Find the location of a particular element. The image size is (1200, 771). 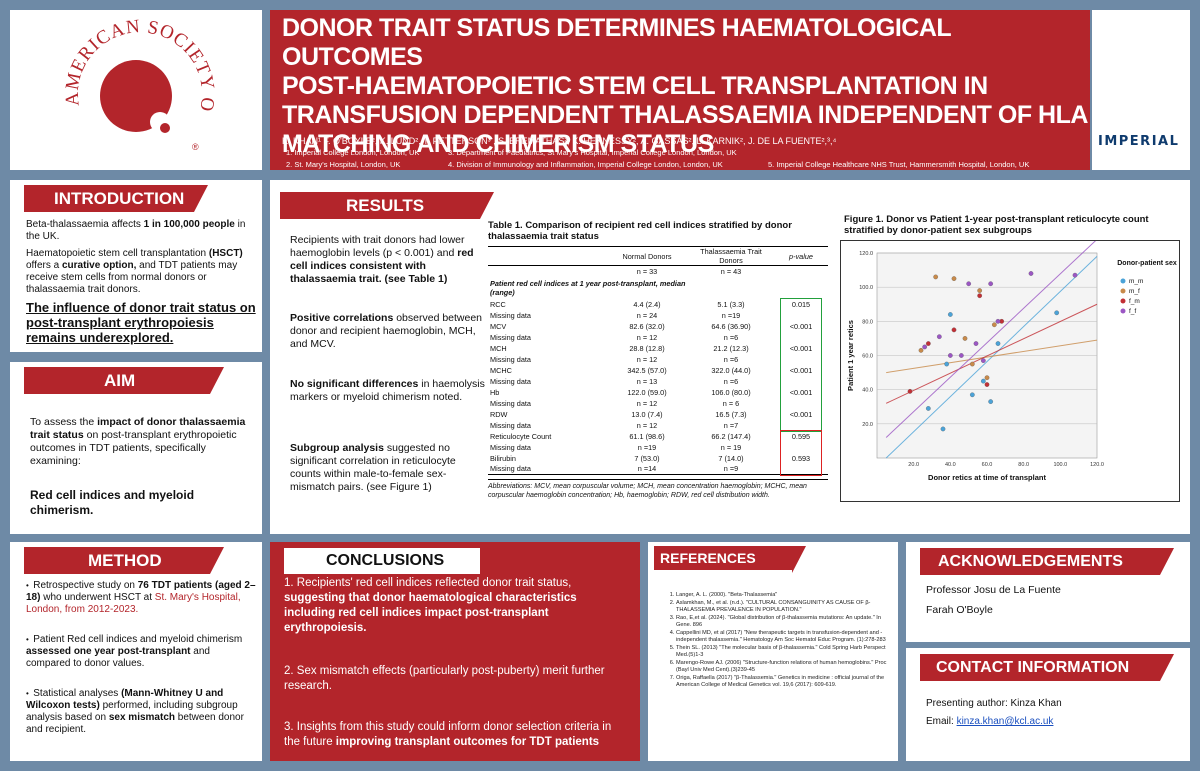

x-tick-label: 20.0 is located at coordinates (913, 465).